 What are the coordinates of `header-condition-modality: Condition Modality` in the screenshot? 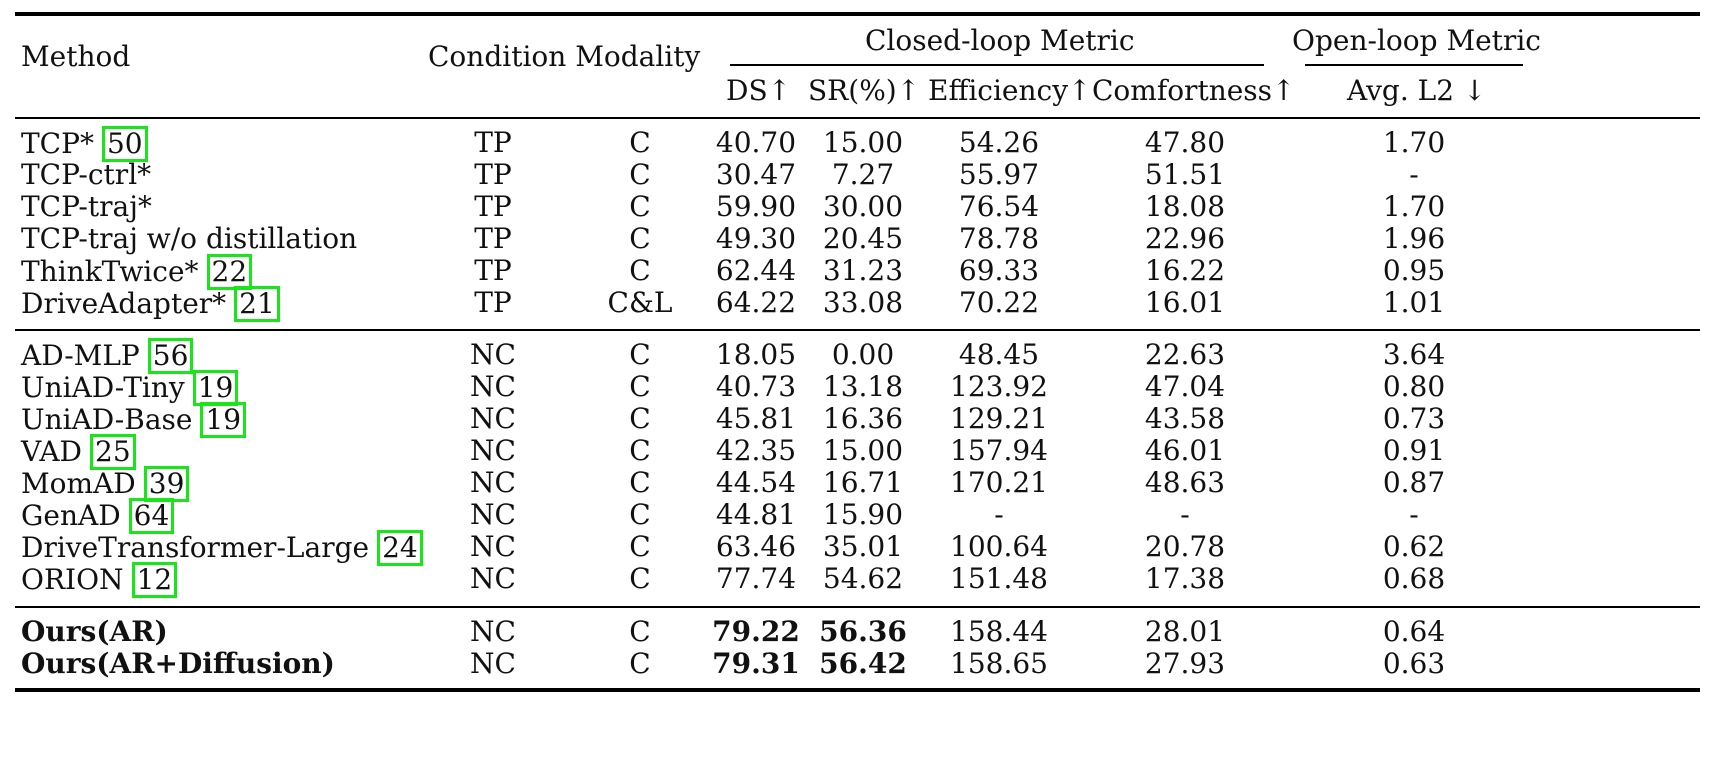 It's located at (564, 56).